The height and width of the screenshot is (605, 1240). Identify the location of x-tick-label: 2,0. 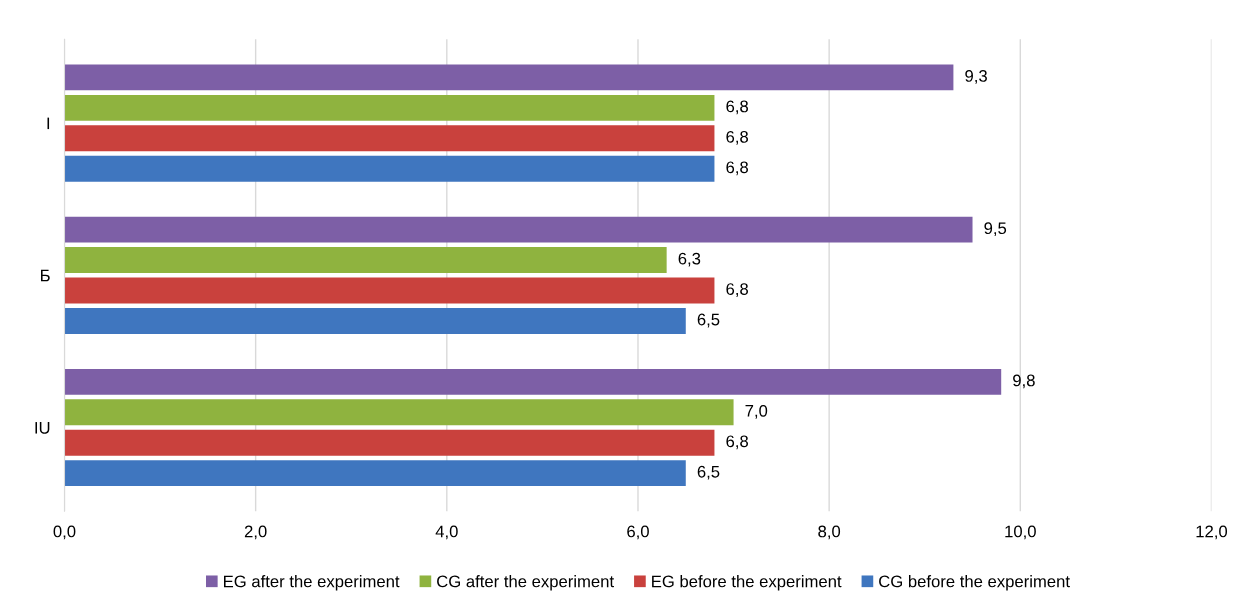
(255, 532).